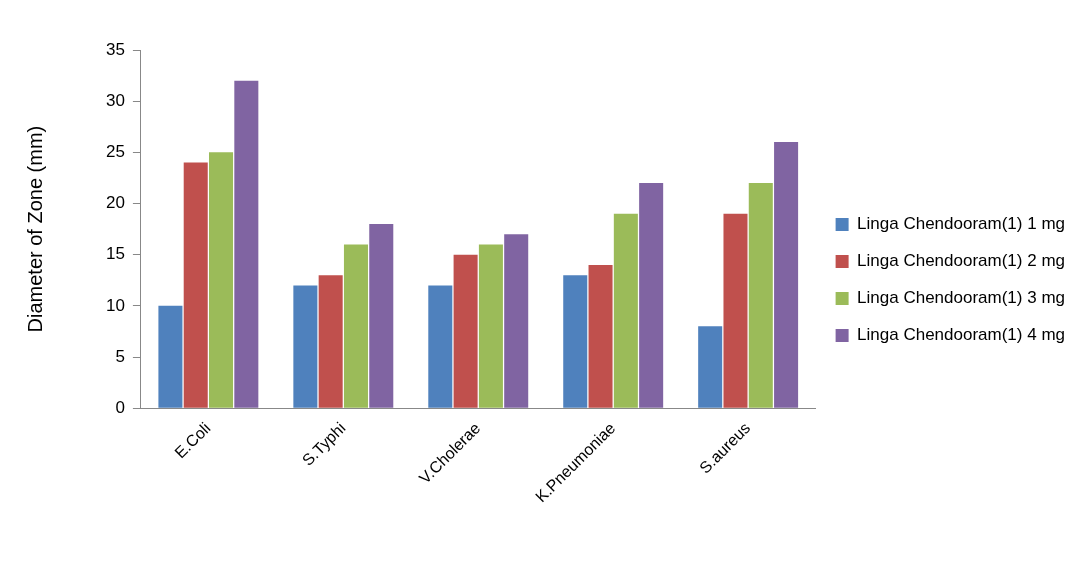 The image size is (1085, 570). Describe the element at coordinates (115, 254) in the screenshot. I see `y-tick-label: 15` at that location.